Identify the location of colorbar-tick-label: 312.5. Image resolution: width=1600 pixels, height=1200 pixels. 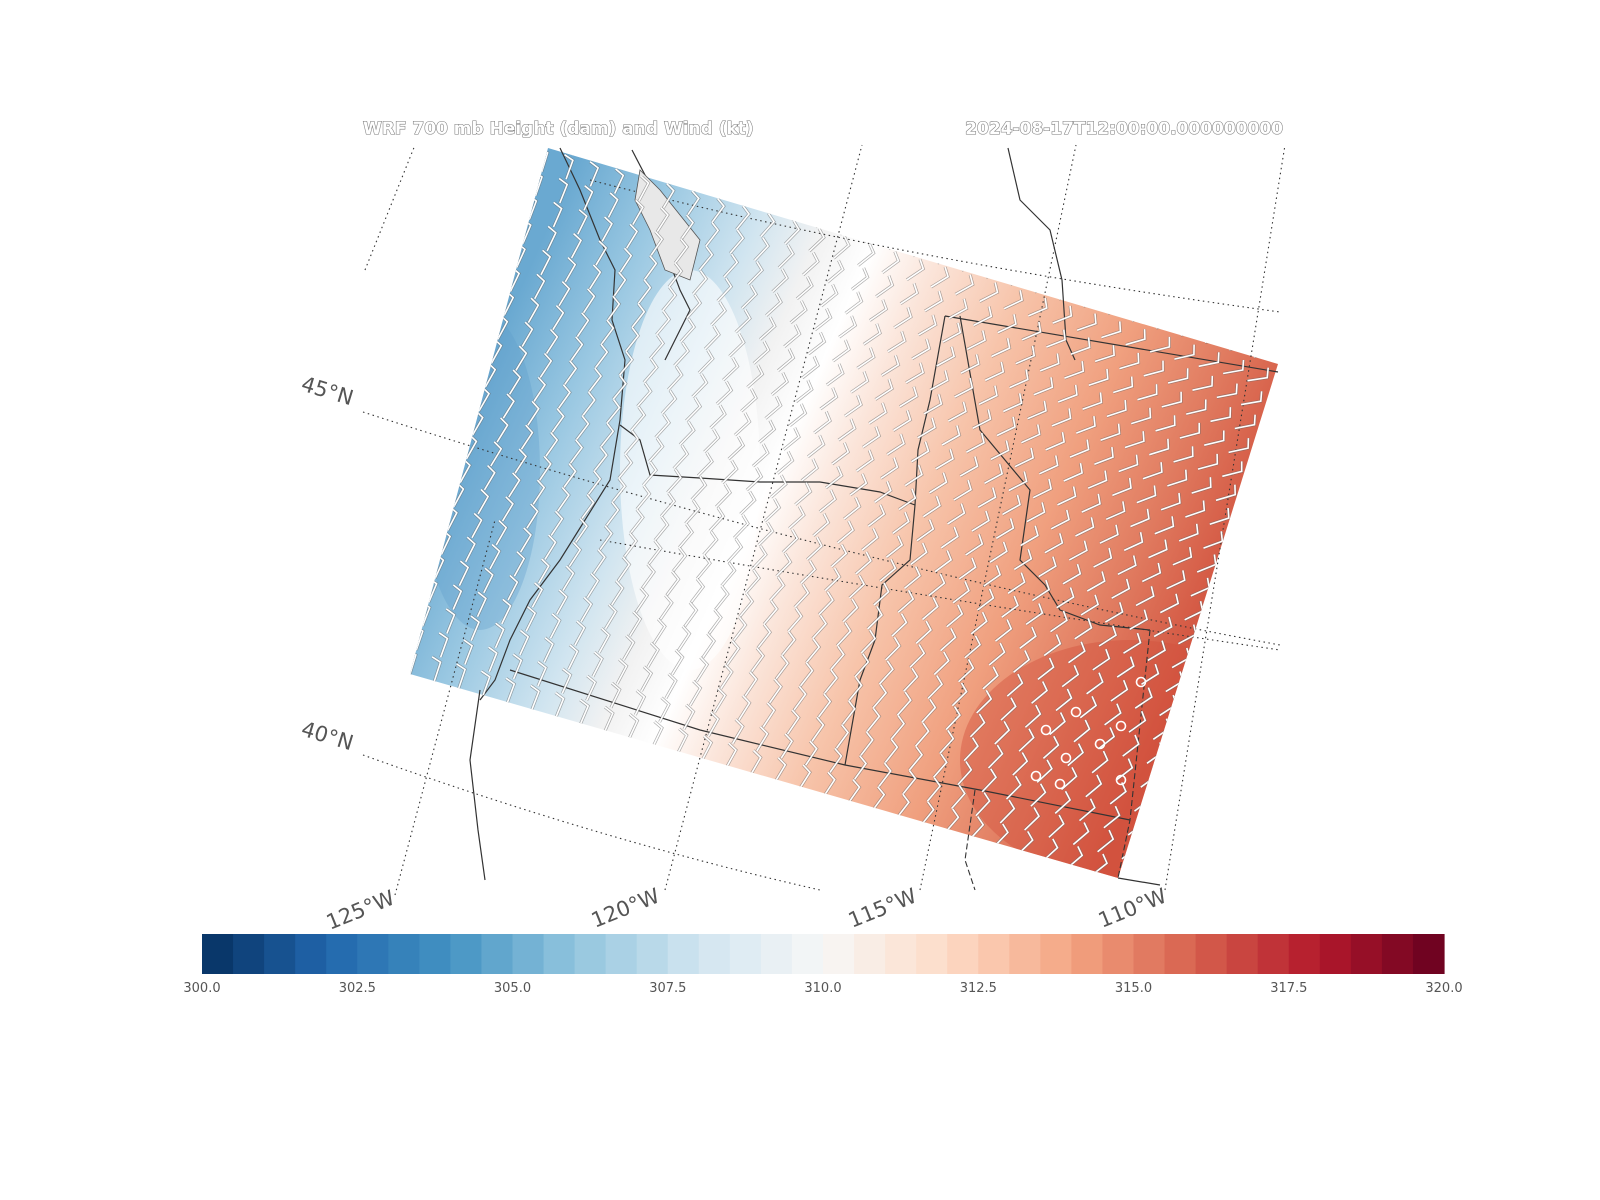
(978, 988).